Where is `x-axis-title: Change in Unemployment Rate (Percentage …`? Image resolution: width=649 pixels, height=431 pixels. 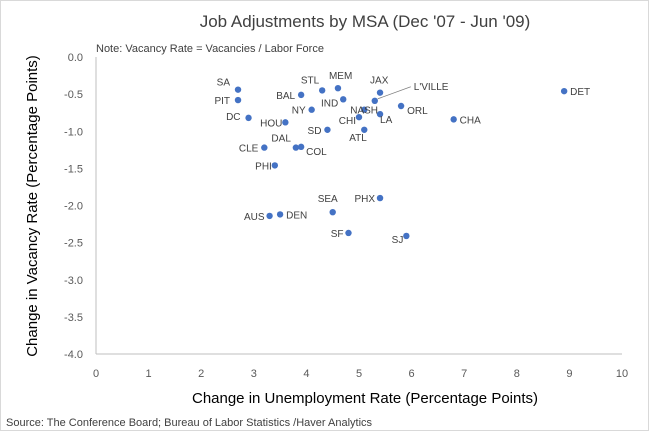
x-axis-title: Change in Unemployment Rate (Percentage … is located at coordinates (365, 398).